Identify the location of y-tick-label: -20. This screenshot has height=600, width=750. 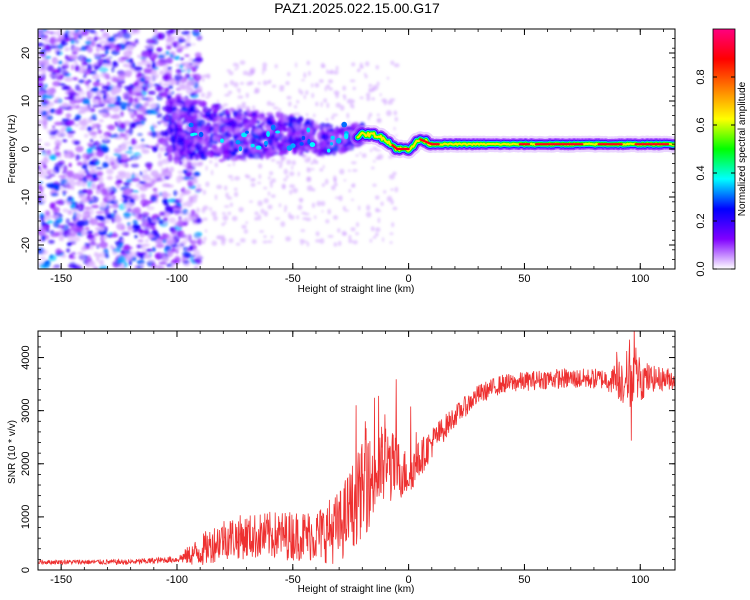
(26, 245).